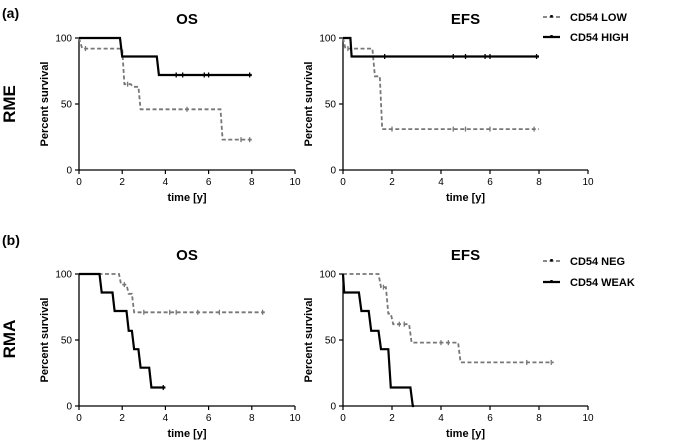  Describe the element at coordinates (598, 18) in the screenshot. I see `legend-label-cd54-low: CD54 LOW` at that location.